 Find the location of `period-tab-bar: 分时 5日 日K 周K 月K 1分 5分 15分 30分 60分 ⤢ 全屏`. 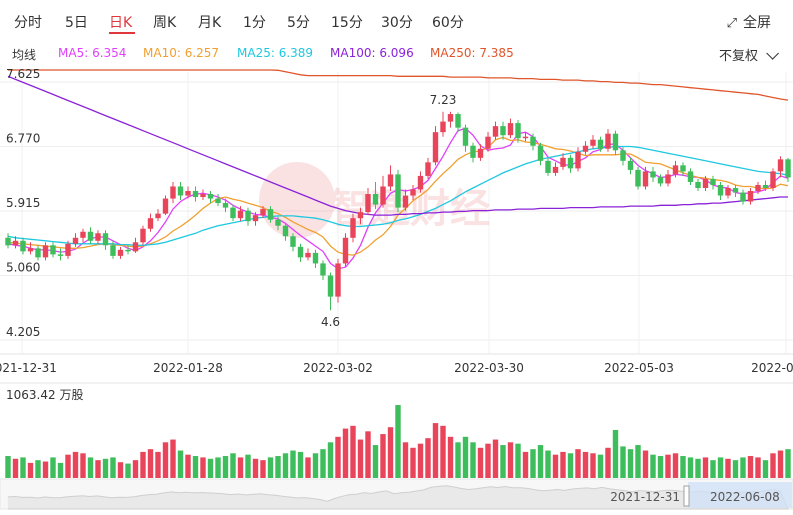

period-tab-bar: 分时 5日 日K 周K 月K 1分 5分 15分 30分 60分 ⤢ 全屏 is located at coordinates (396, 20).